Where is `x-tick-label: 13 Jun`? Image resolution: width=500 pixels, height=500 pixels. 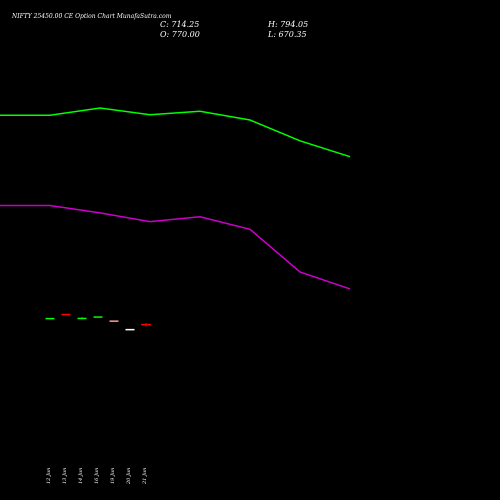
x-tick-label: 13 Jun is located at coordinates (65, 476).